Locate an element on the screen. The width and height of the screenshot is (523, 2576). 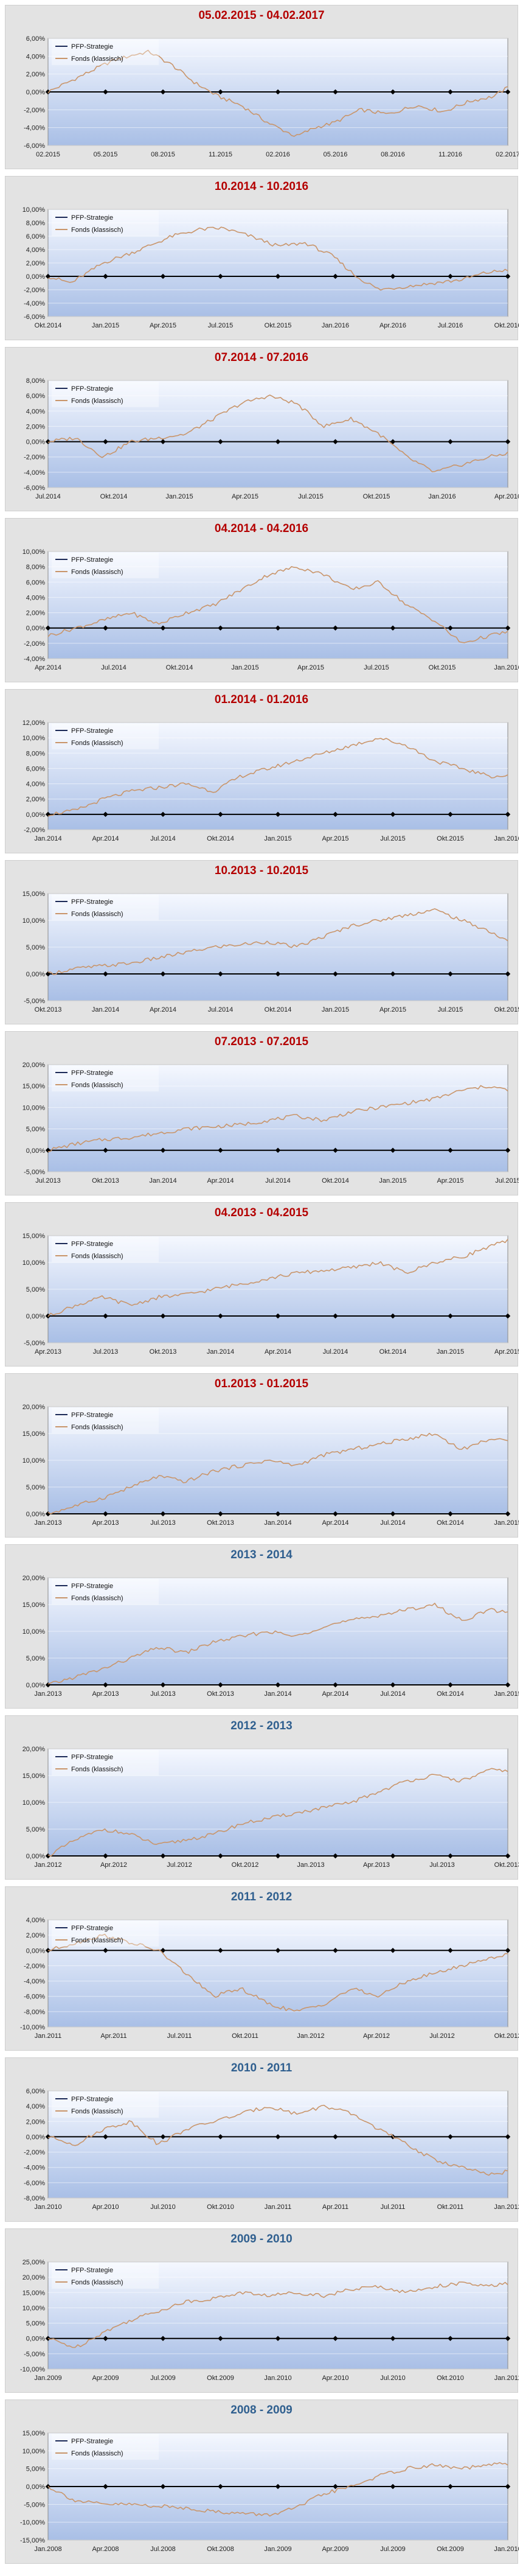
x-tick-label: Jul.2013 is located at coordinates (163, 1694).